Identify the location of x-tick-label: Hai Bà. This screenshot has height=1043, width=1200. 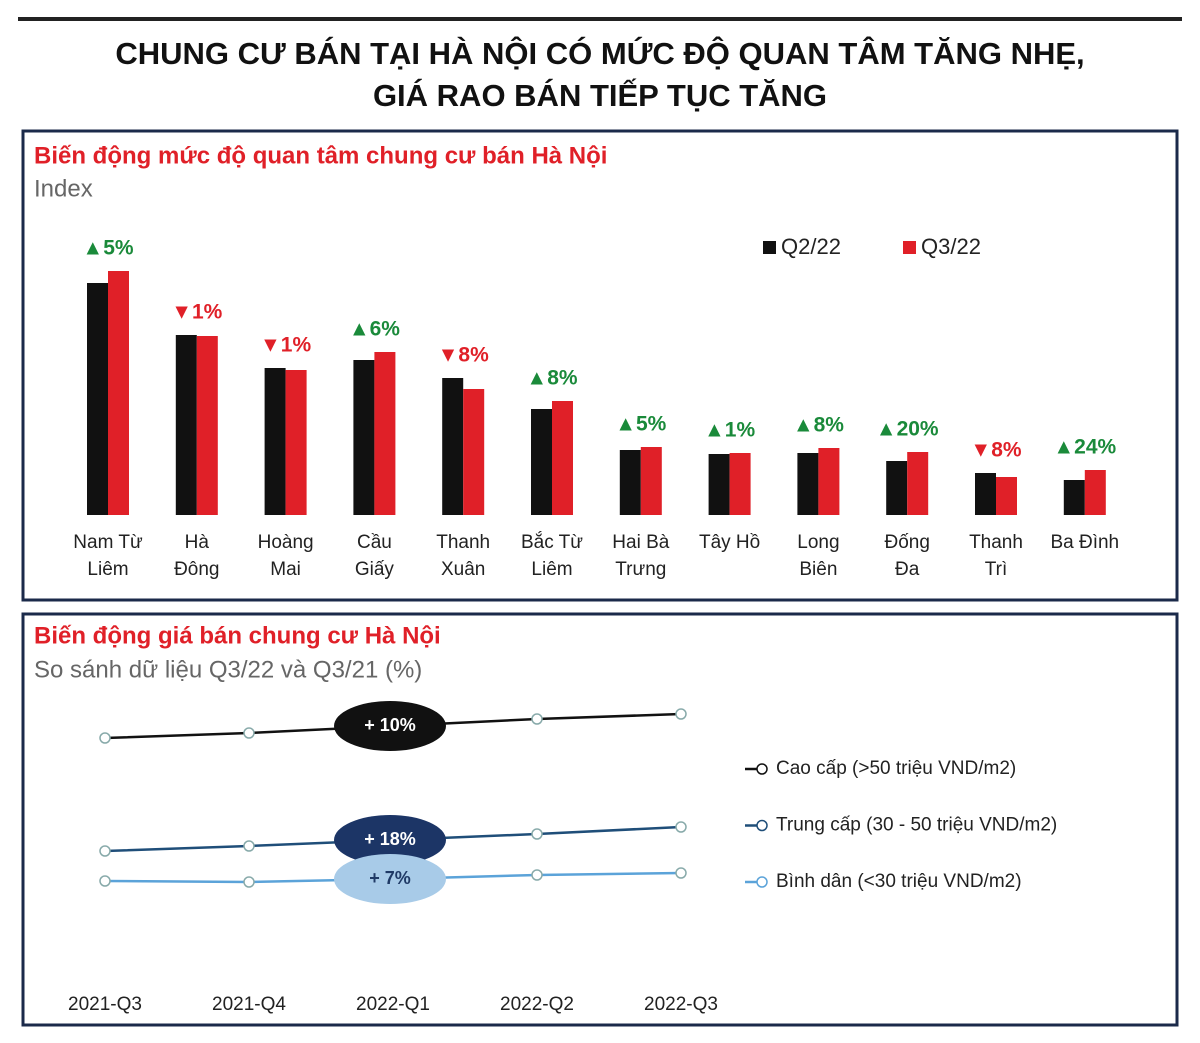
(640, 542).